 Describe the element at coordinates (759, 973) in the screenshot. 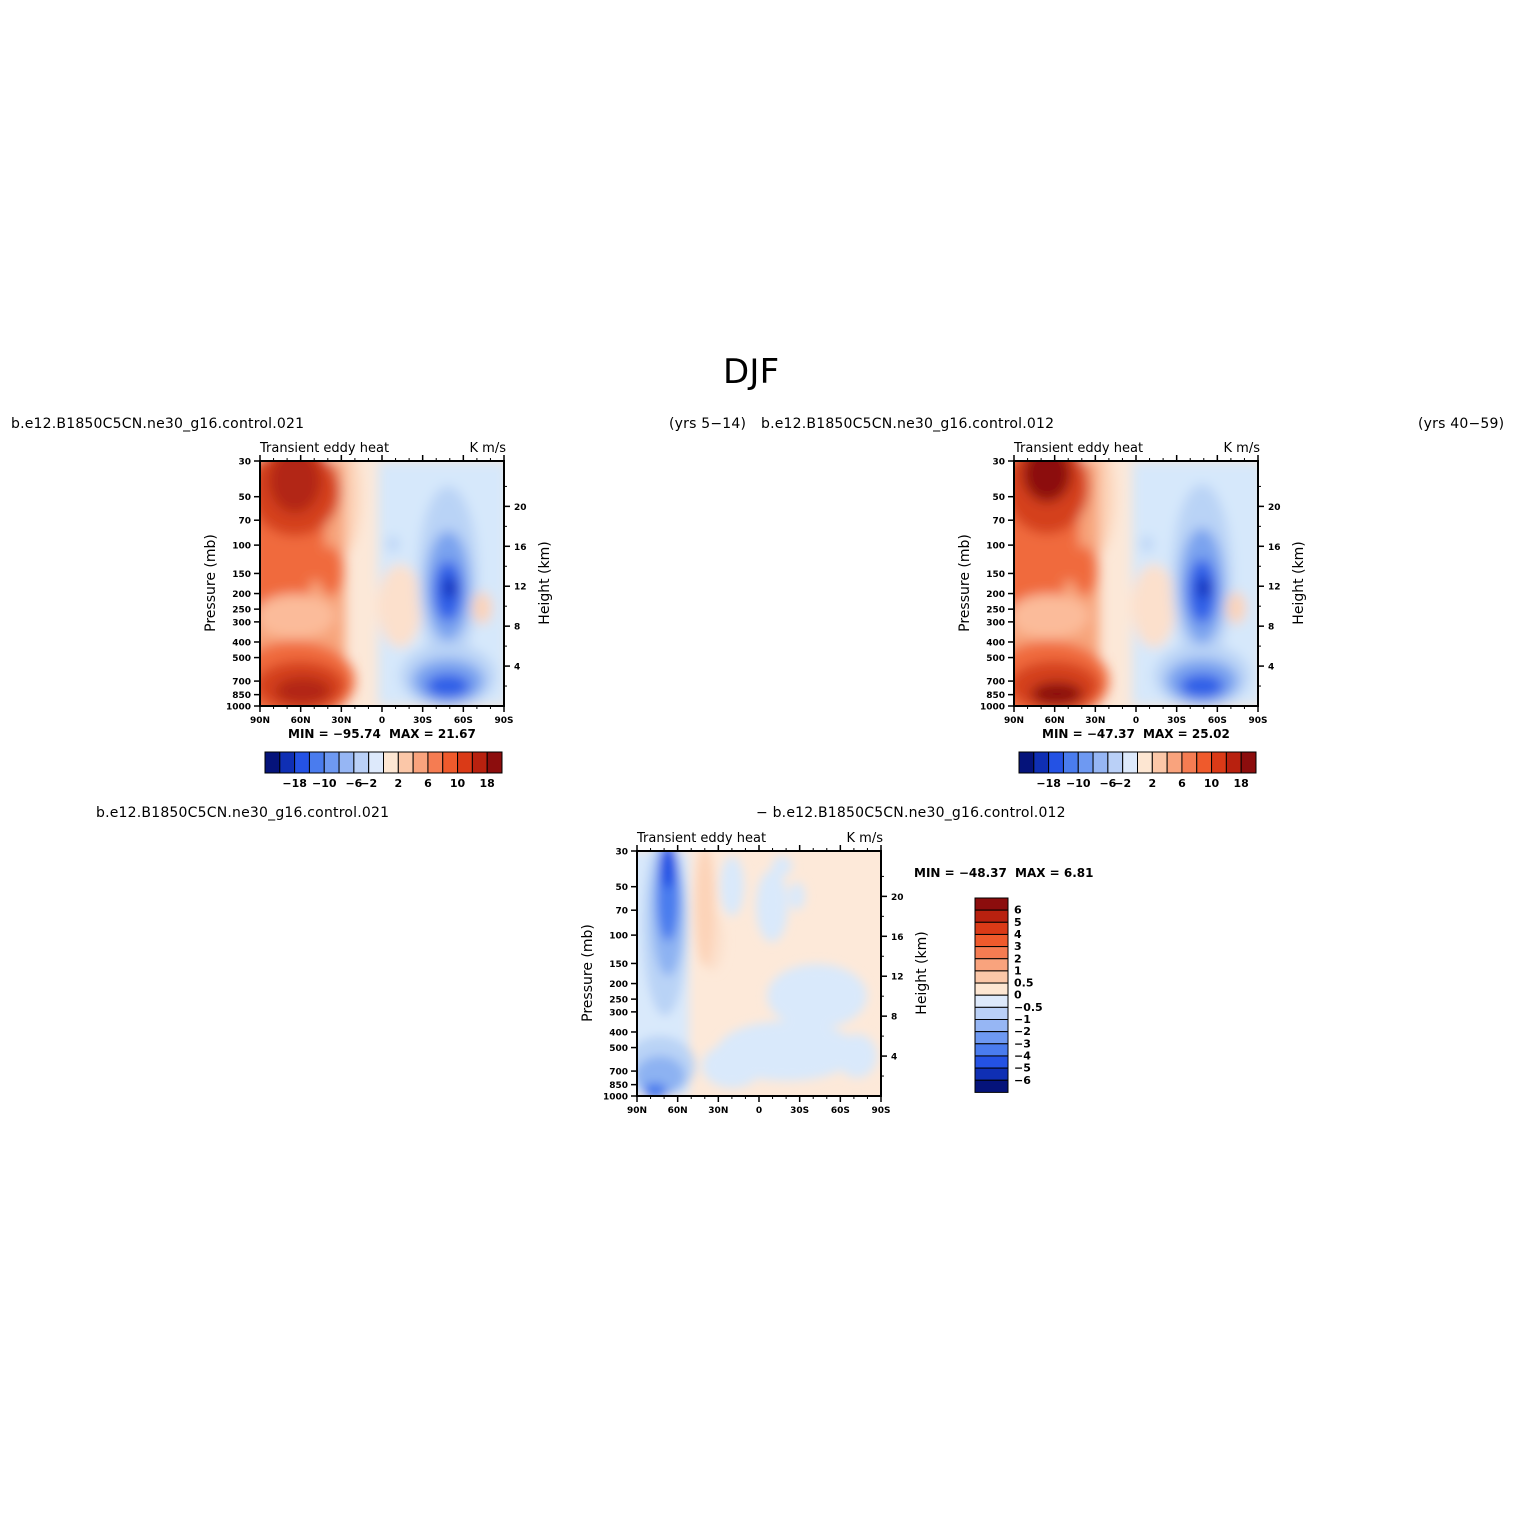

I see `panel-3-contours` at that location.